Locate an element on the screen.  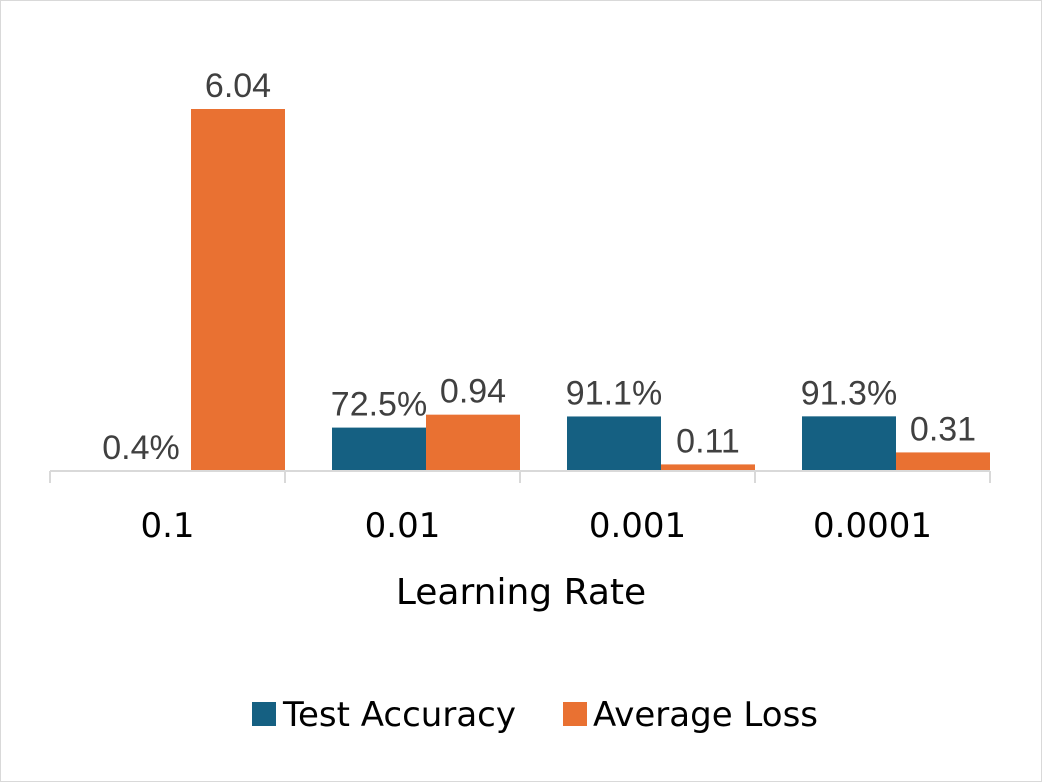
x-tick-label-1: 0.1 is located at coordinates (167, 526).